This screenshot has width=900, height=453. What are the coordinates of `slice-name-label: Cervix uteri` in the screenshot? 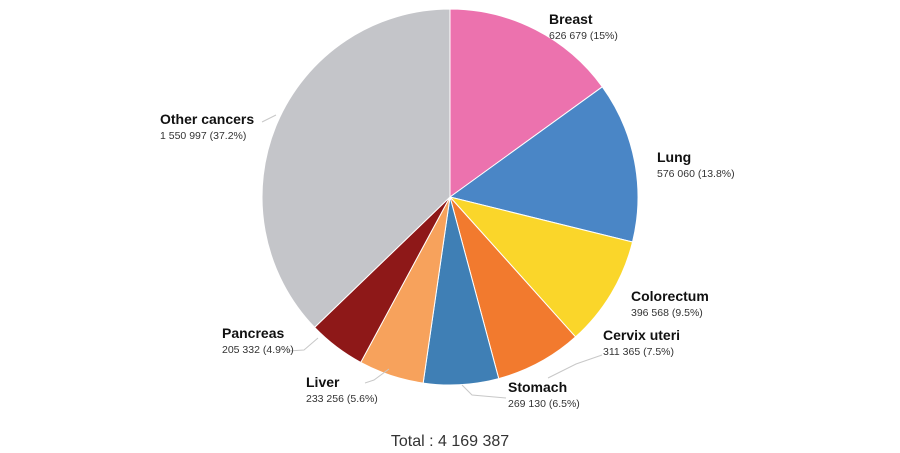 It's located at (641, 335).